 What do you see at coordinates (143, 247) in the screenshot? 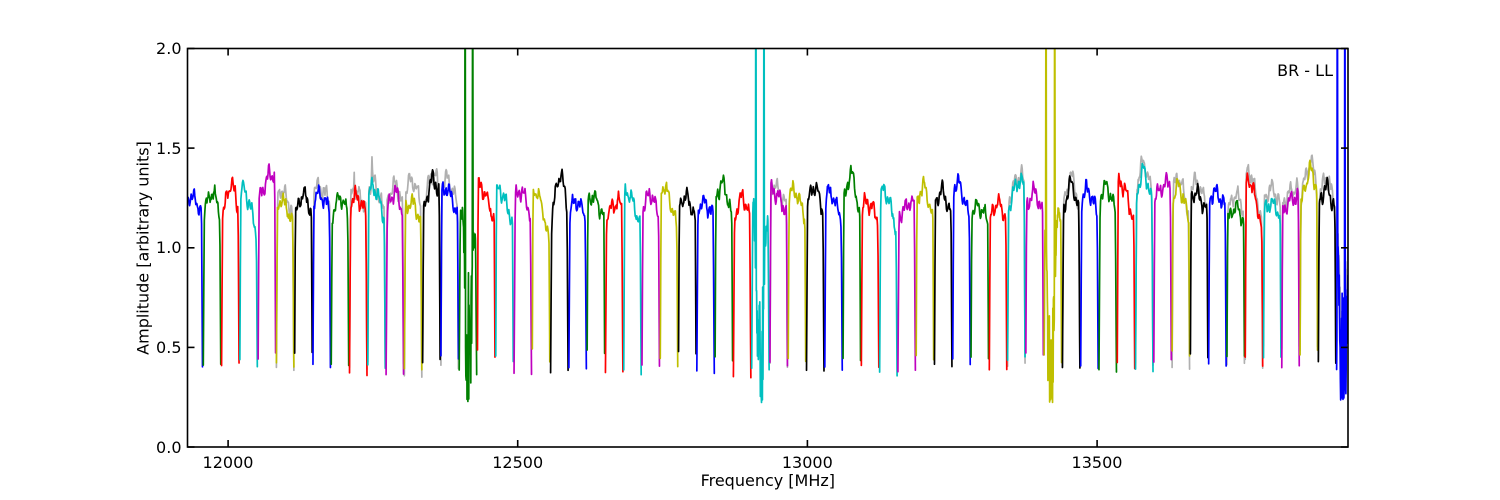
I see `y-axis-label: Amplitude [arbitrary units]` at bounding box center [143, 247].